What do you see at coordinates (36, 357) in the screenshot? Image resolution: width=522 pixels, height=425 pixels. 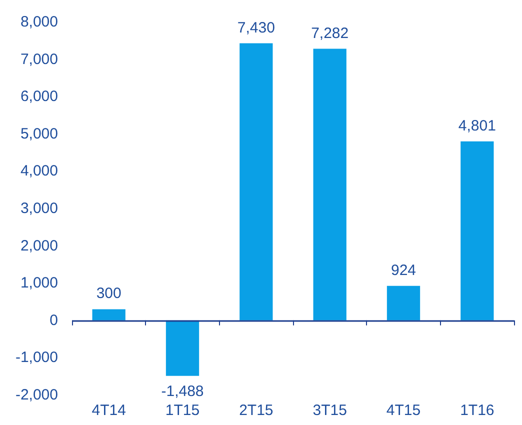 I see `y-tick-label: -1,000` at bounding box center [36, 357].